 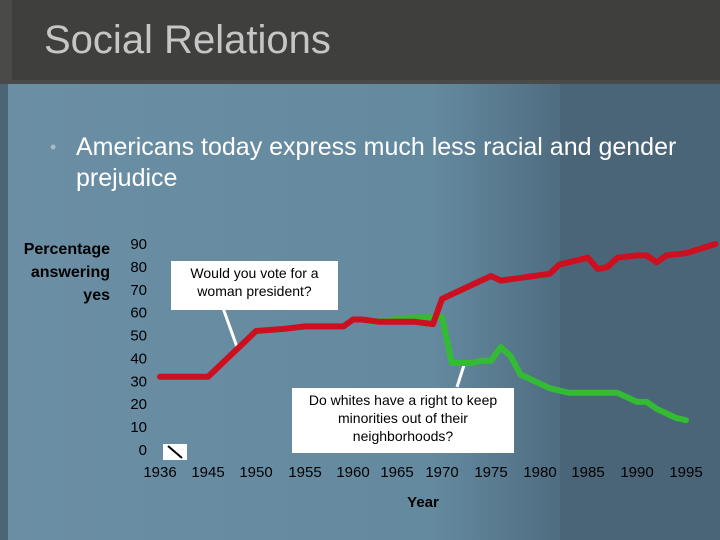 I want to click on y-tick-label: 80, so click(x=138, y=267).